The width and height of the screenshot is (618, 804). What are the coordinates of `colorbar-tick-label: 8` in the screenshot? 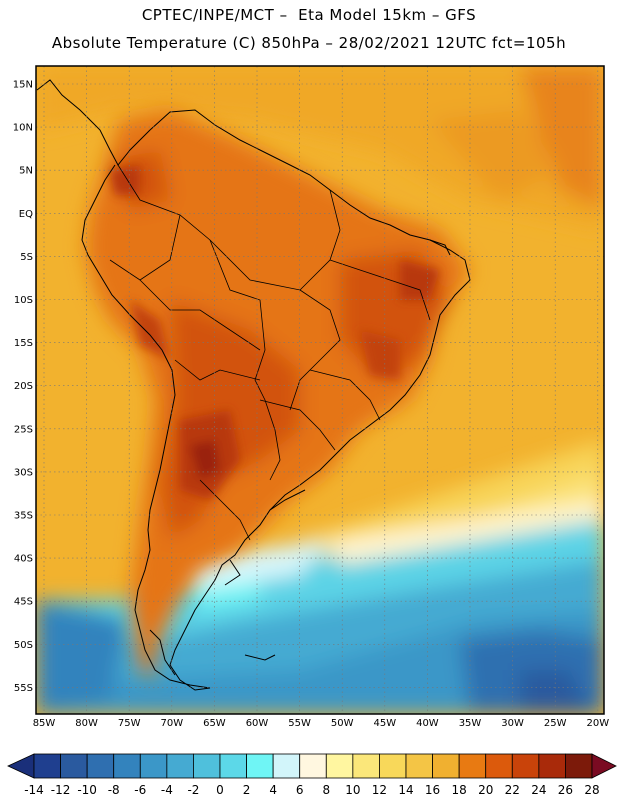 It's located at (326, 790).